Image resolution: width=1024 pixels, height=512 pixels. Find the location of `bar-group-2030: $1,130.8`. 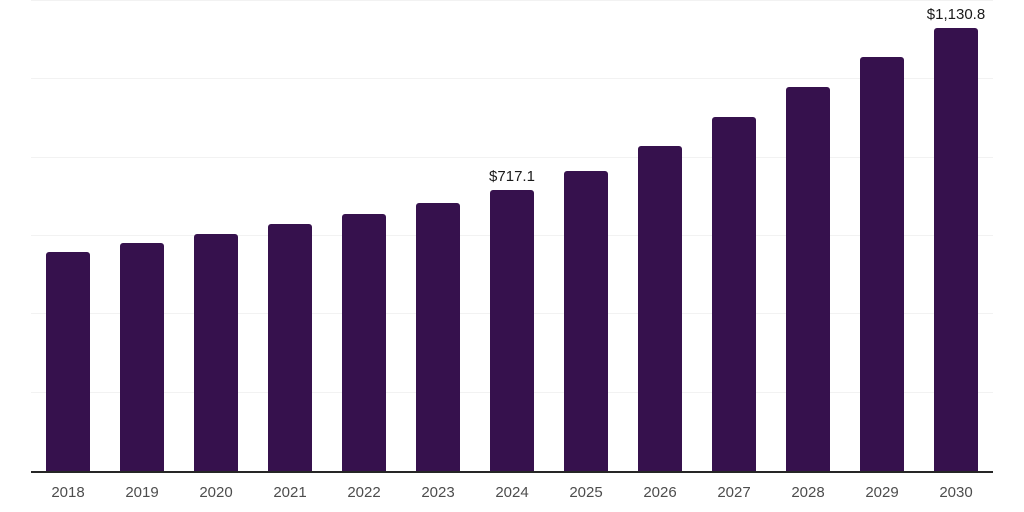

bar-group-2030: $1,130.8 is located at coordinates (956, 236).